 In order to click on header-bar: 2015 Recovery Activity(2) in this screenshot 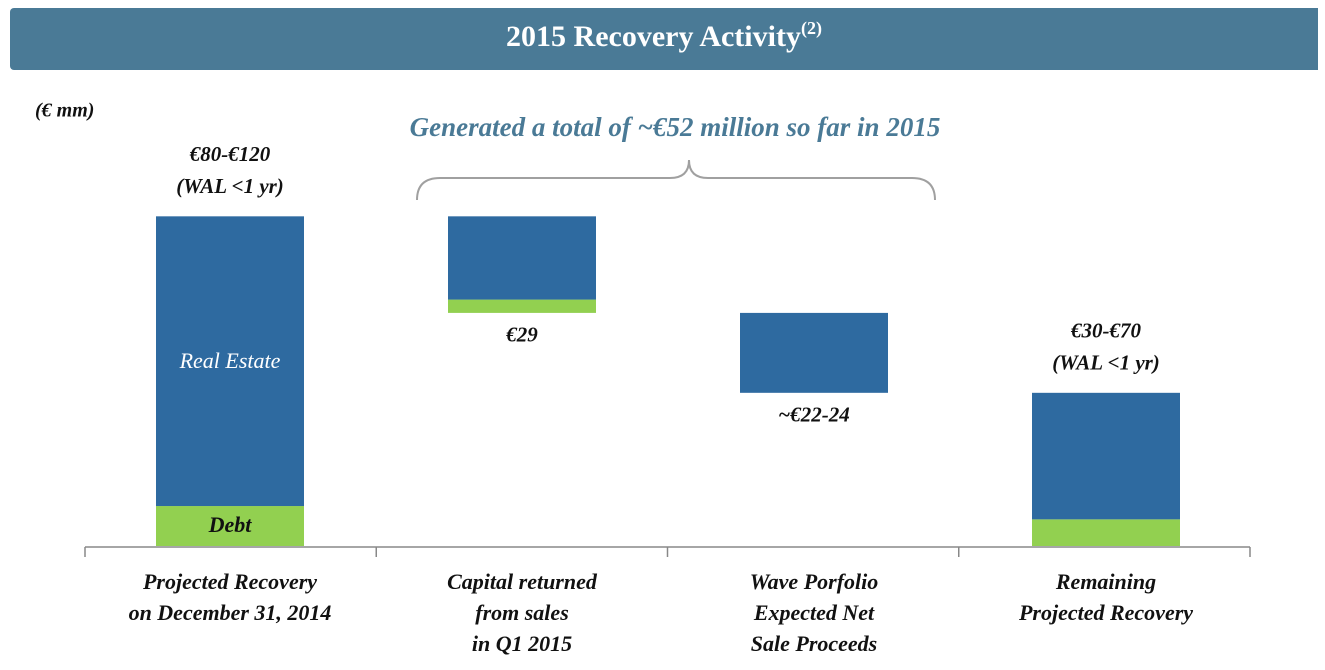, I will do `click(664, 39)`.